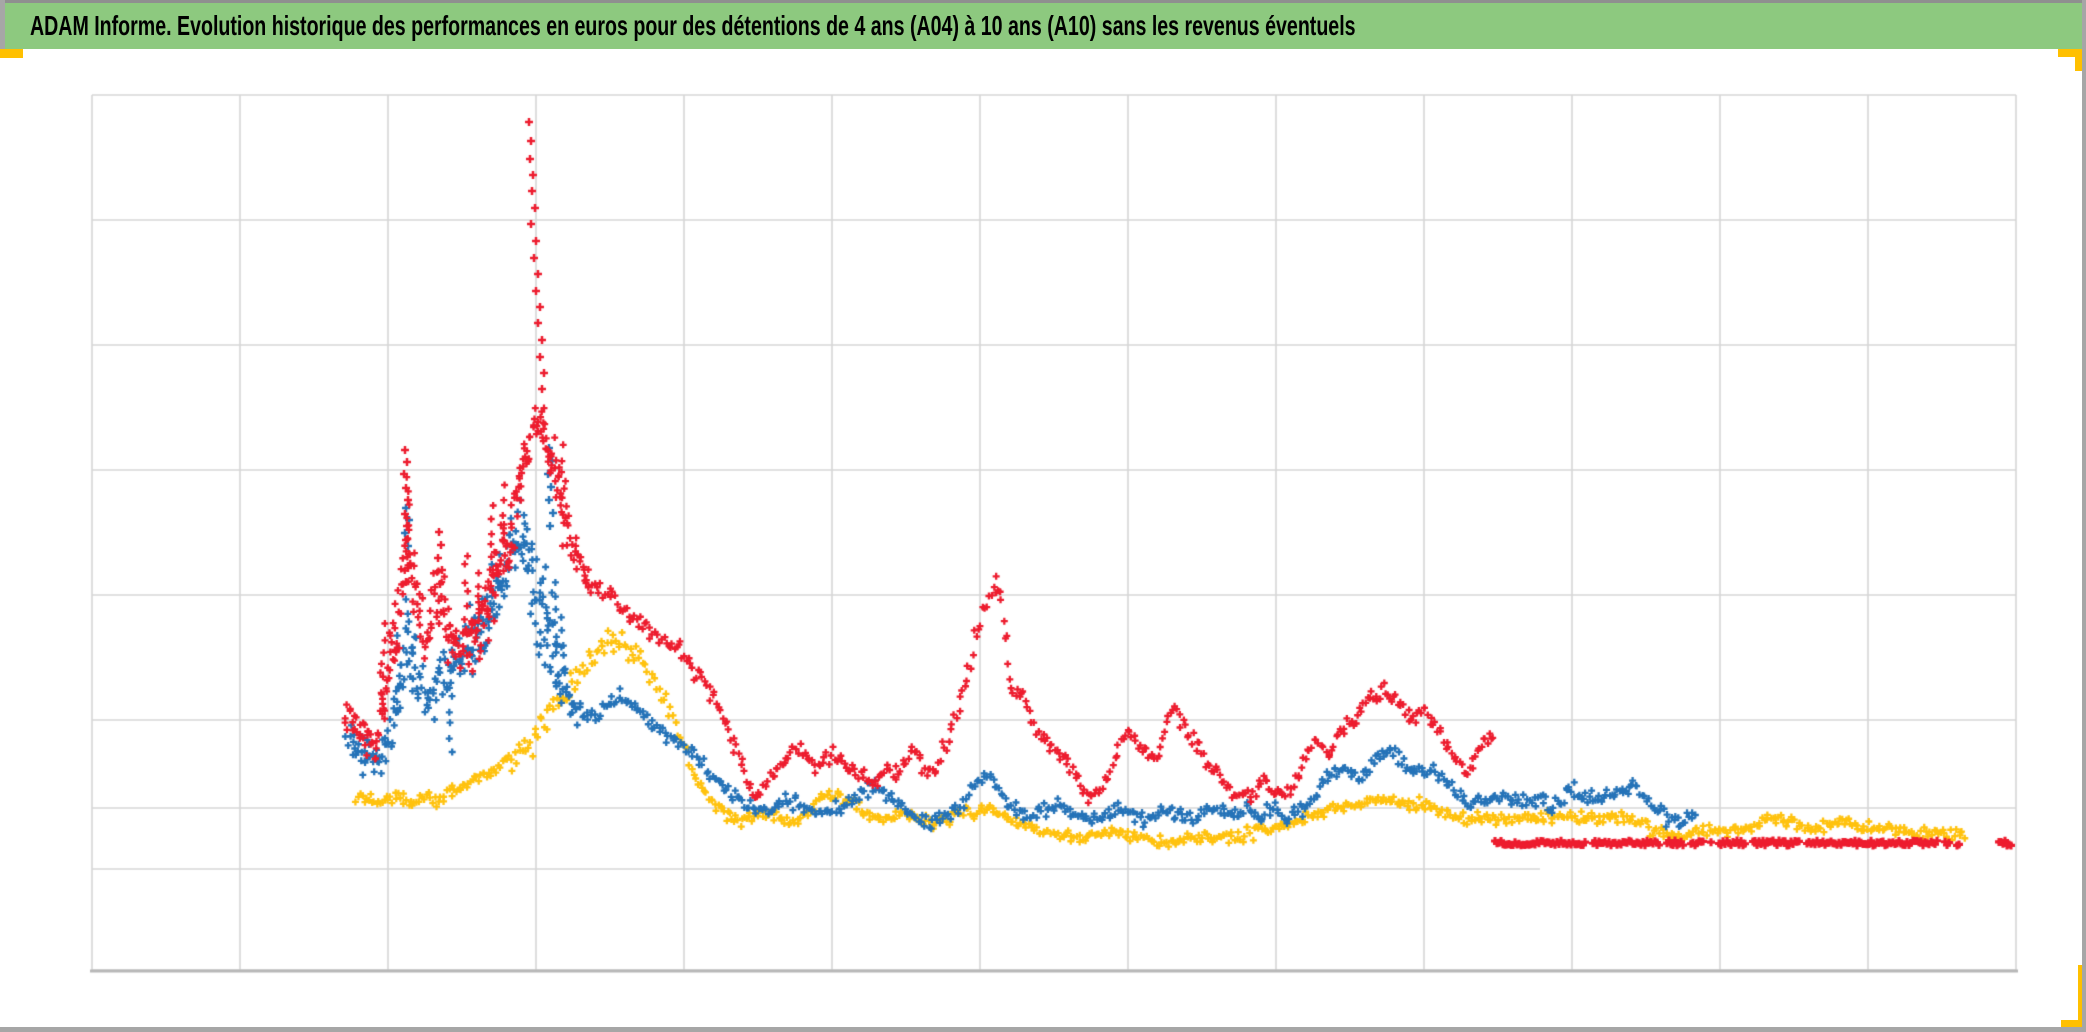  Describe the element at coordinates (2079, 60) in the screenshot. I see `selection-handle-top-right-v` at that location.